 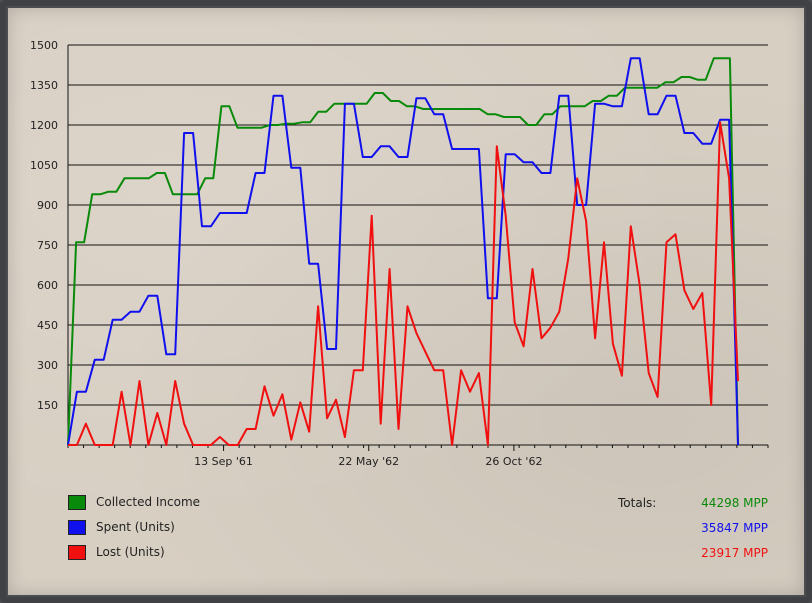 What do you see at coordinates (77, 552) in the screenshot?
I see `legend-swatch-lost-units` at bounding box center [77, 552].